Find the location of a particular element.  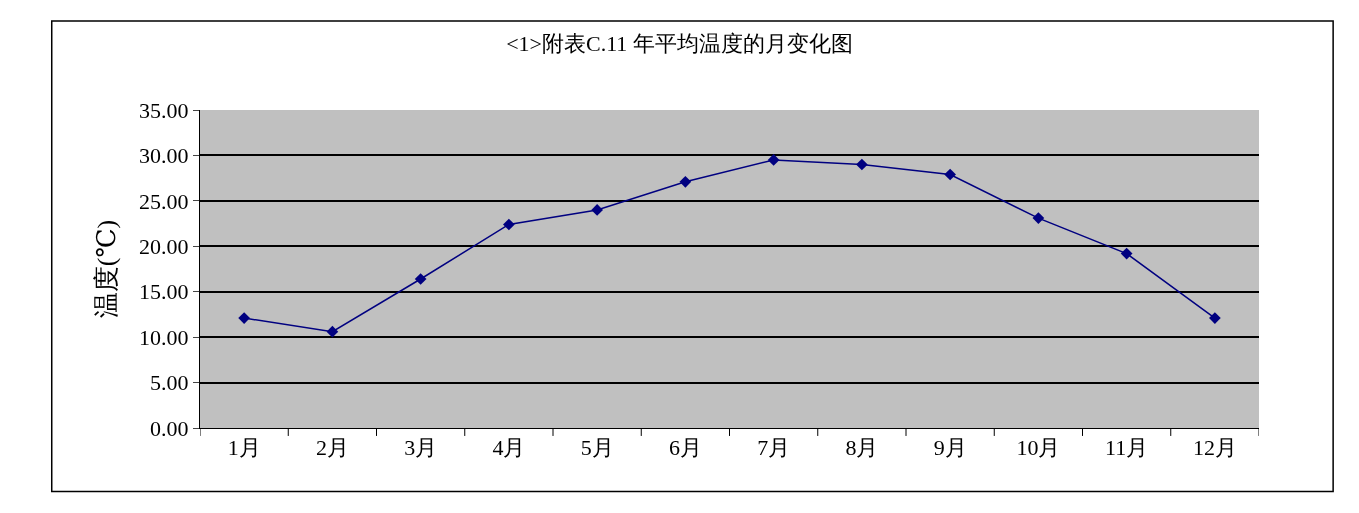

y-tick-label: 0.00 is located at coordinates (169, 428).